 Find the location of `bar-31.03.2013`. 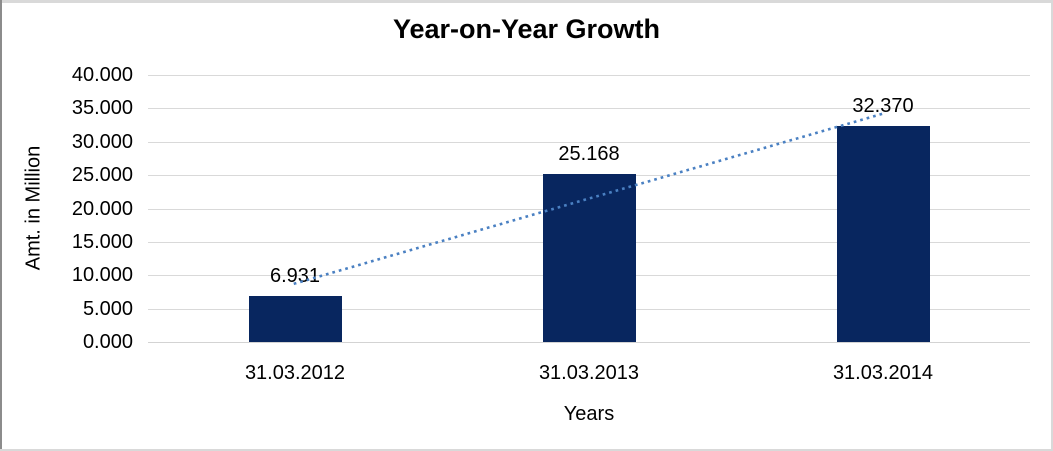

bar-31.03.2013 is located at coordinates (589, 258).